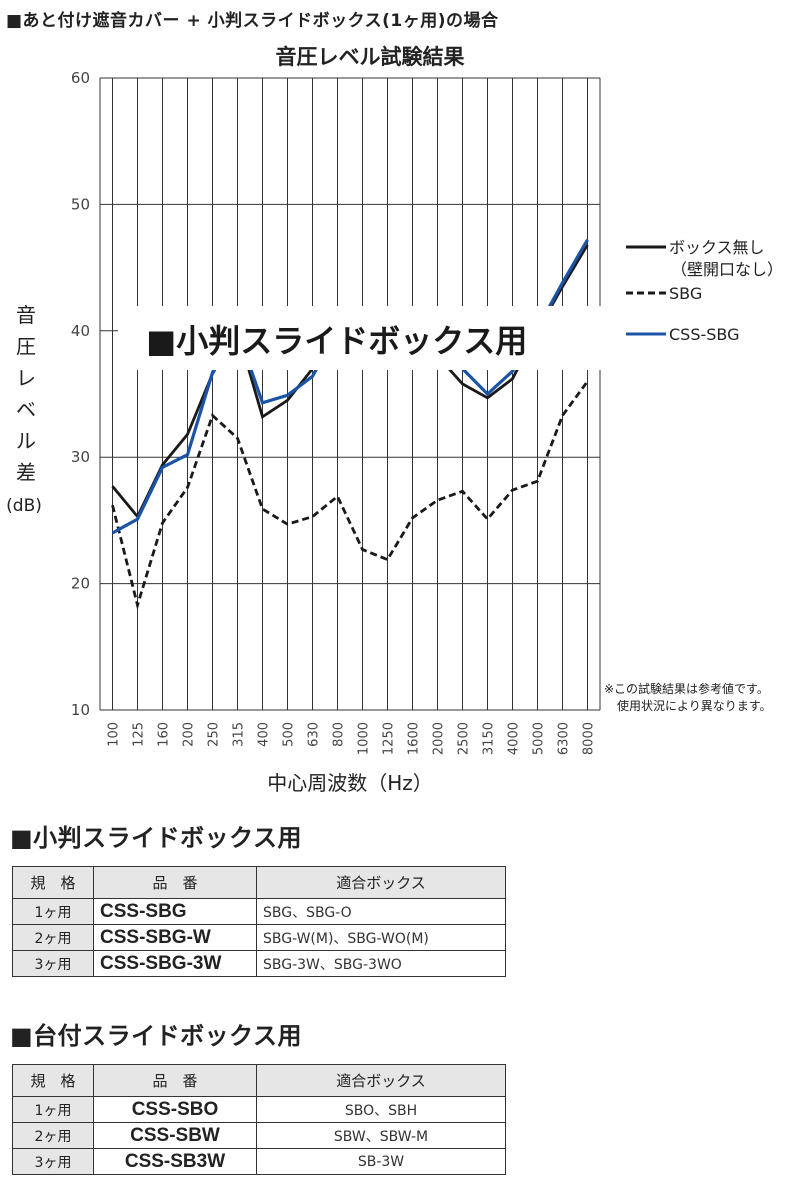 The height and width of the screenshot is (1187, 796). Describe the element at coordinates (175, 911) in the screenshot. I see `cell-model: CSS-SBG` at that location.